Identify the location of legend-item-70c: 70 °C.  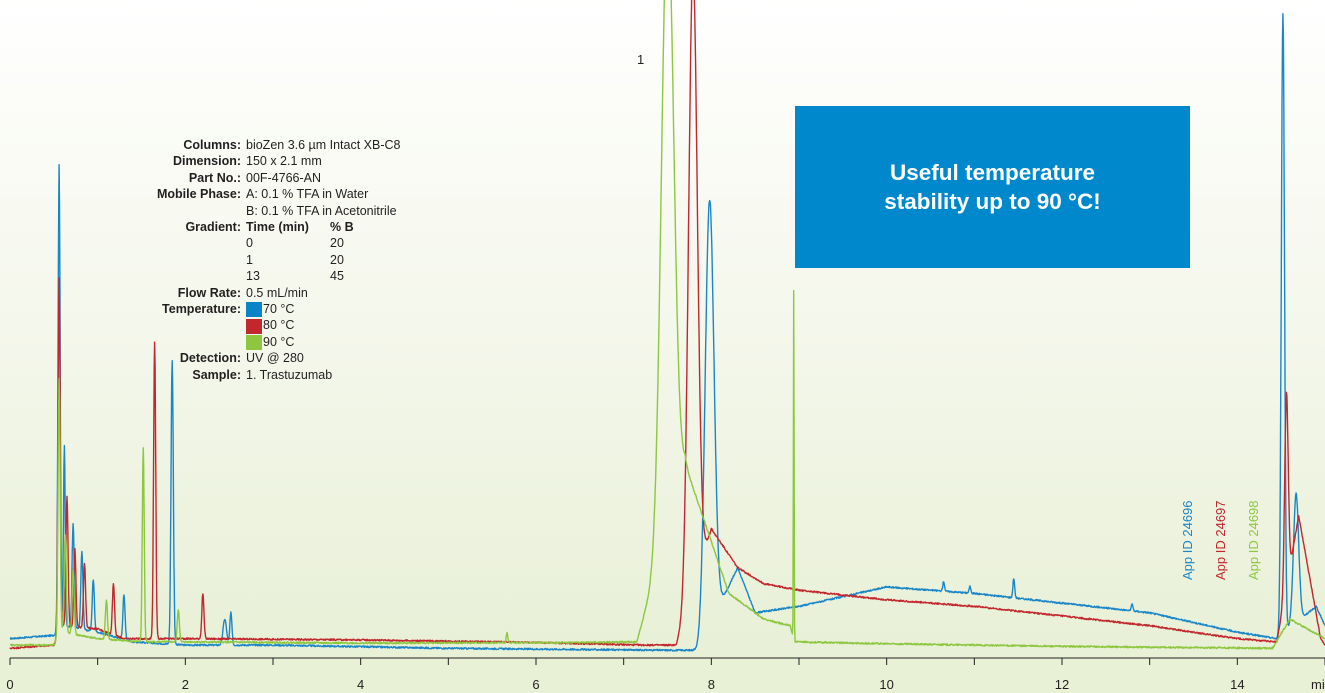
(270, 309).